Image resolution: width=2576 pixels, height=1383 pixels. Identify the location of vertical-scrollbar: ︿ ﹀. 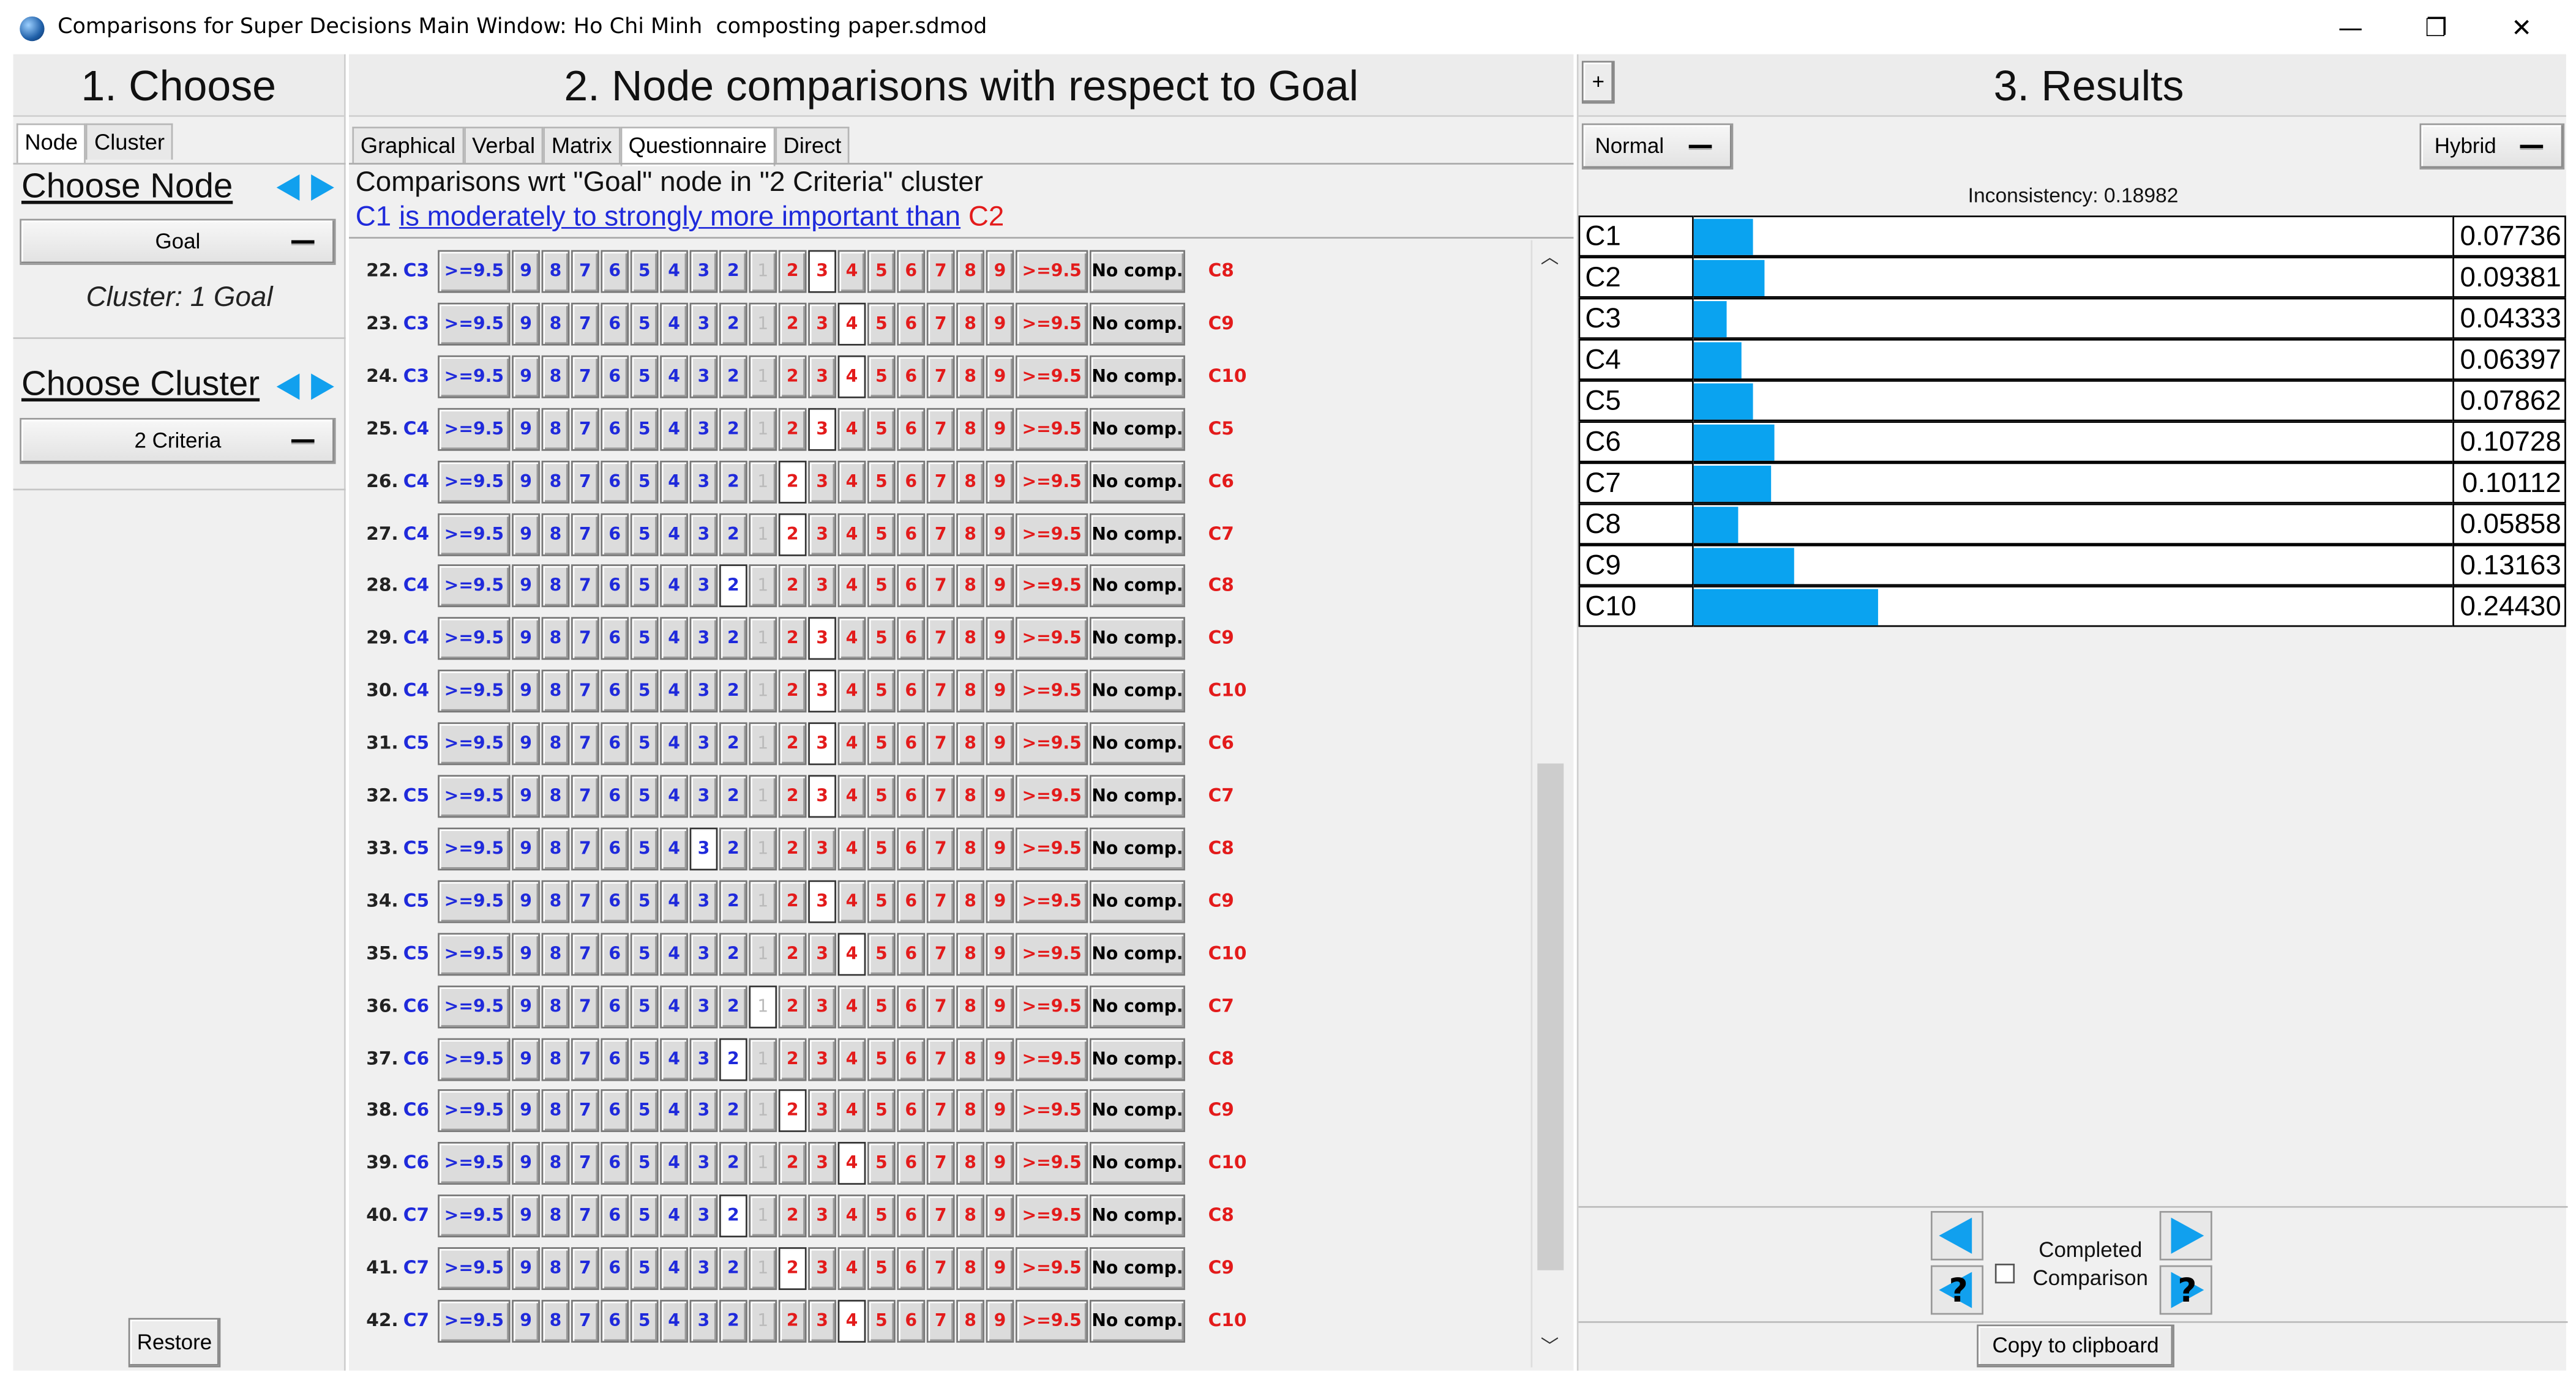
(1549, 804).